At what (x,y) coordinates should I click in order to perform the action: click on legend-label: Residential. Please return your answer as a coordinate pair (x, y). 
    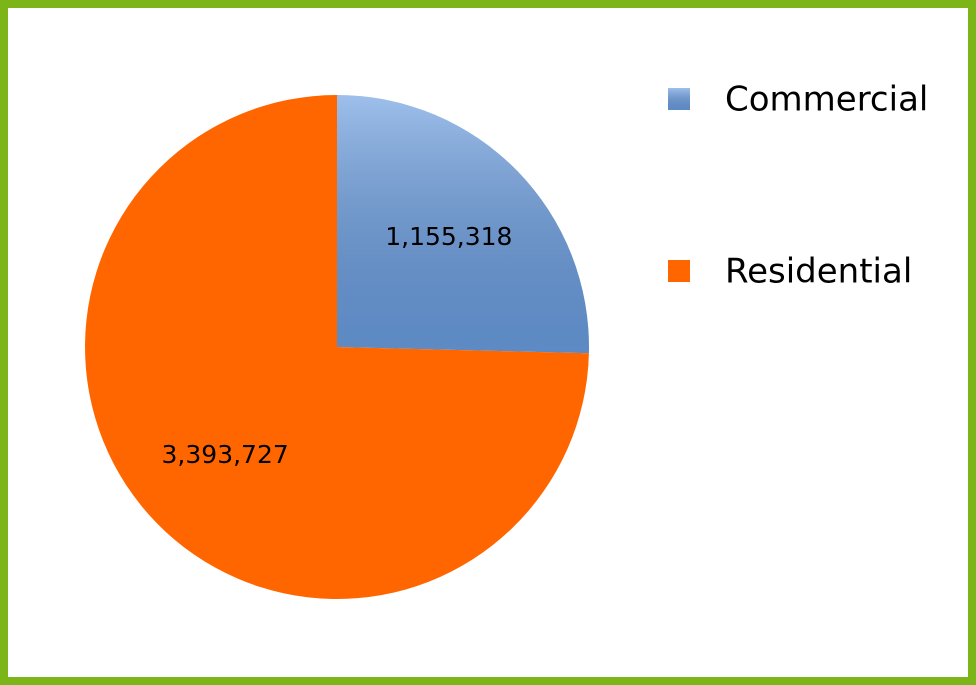
    Looking at the image, I should click on (818, 272).